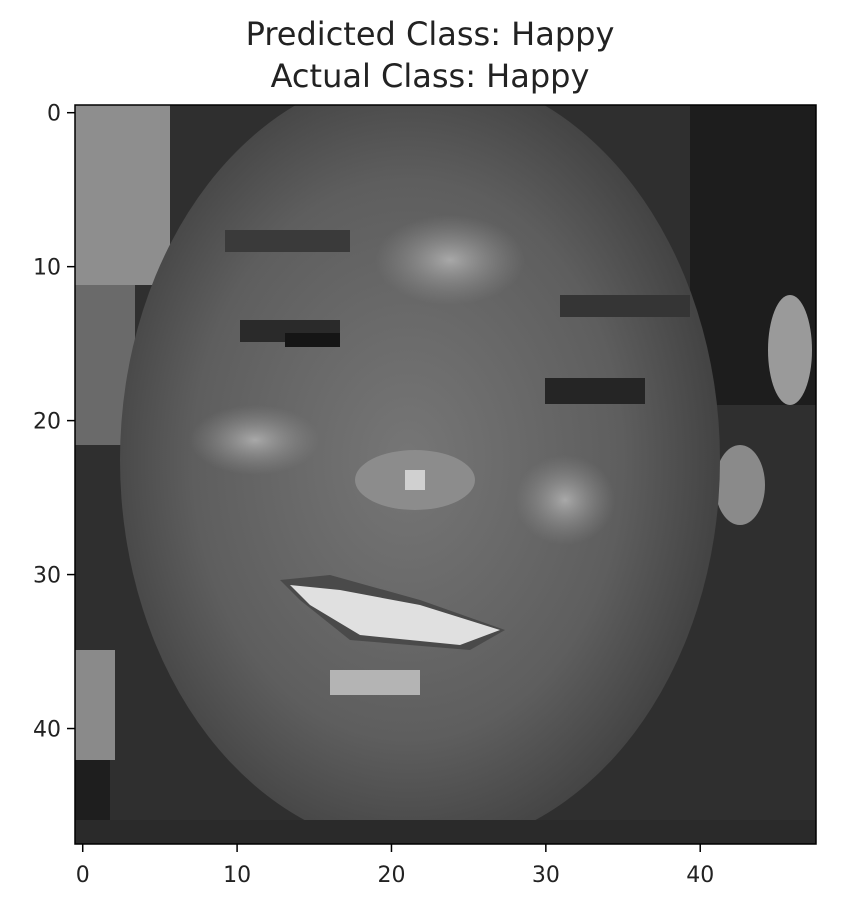 The image size is (860, 902). Describe the element at coordinates (312, 340) in the screenshot. I see `left-pupil` at that location.